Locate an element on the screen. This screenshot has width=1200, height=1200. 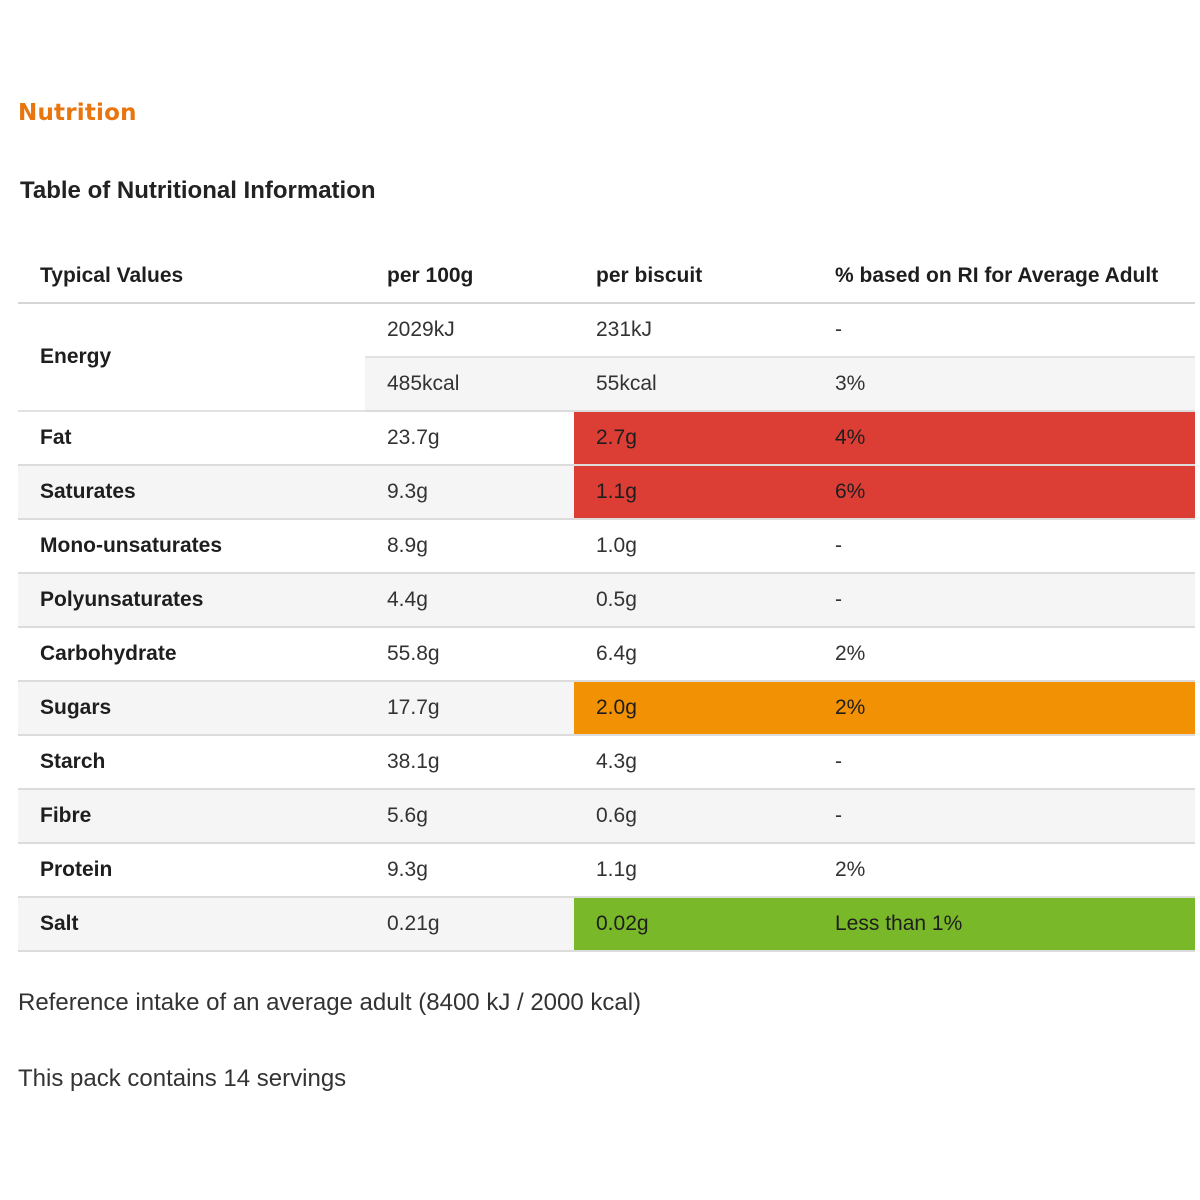
table-row-carbohydrate: Carbohydrate 55.8g 6.4g 2% is located at coordinates (606, 654).